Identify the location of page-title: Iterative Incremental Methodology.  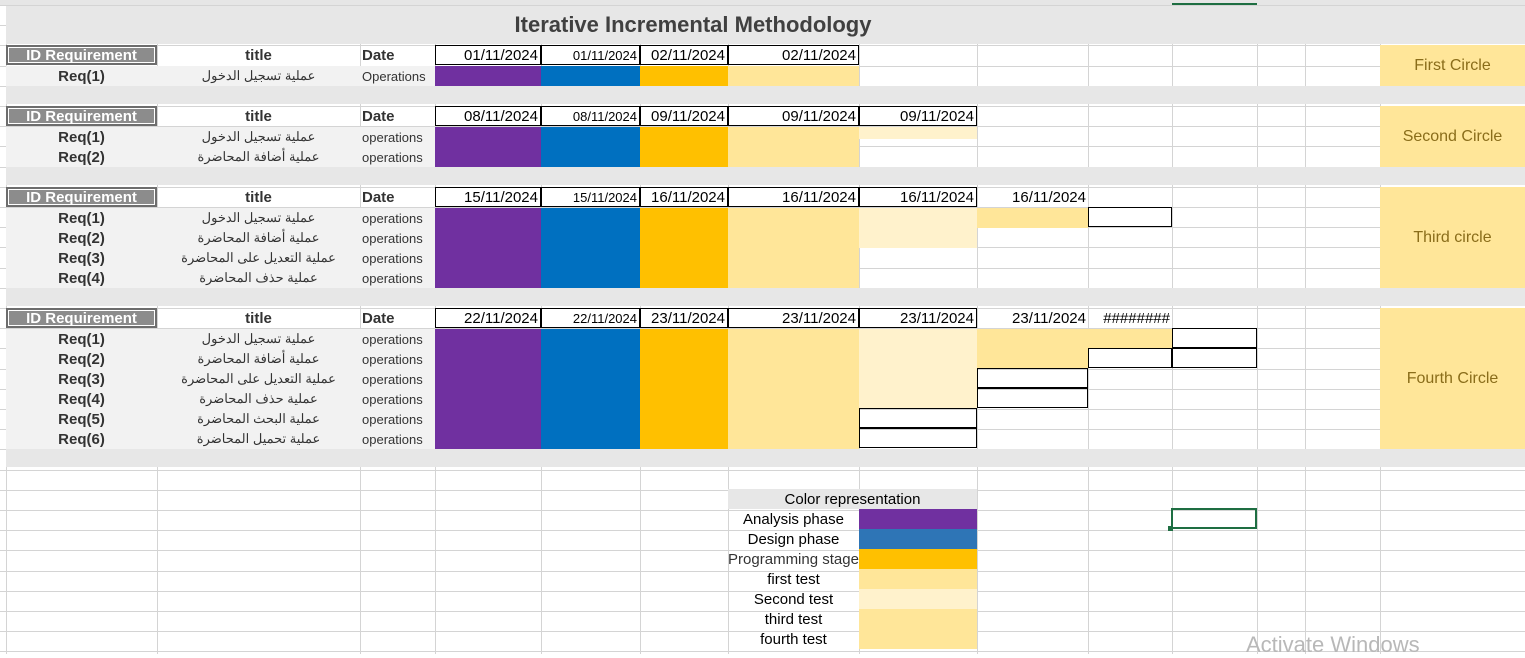
(693, 24).